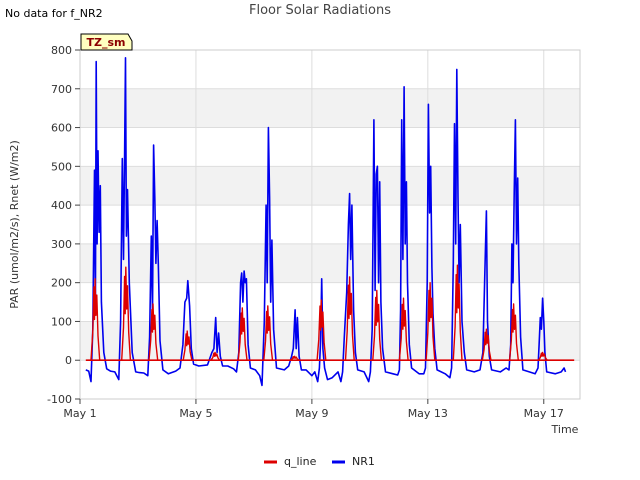  What do you see at coordinates (59, 399) in the screenshot?
I see `y-tick-label: -100` at bounding box center [59, 399].